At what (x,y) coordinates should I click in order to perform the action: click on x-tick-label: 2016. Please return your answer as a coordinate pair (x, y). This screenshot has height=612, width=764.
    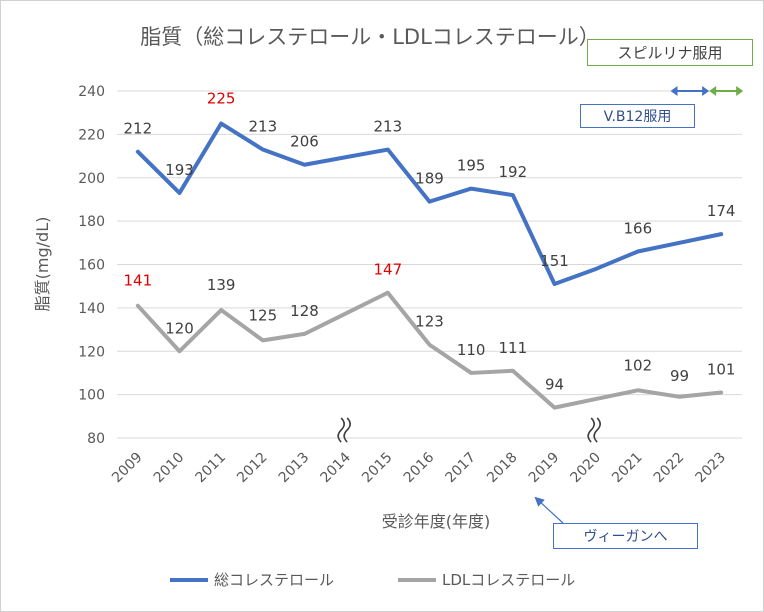
    Looking at the image, I should click on (419, 467).